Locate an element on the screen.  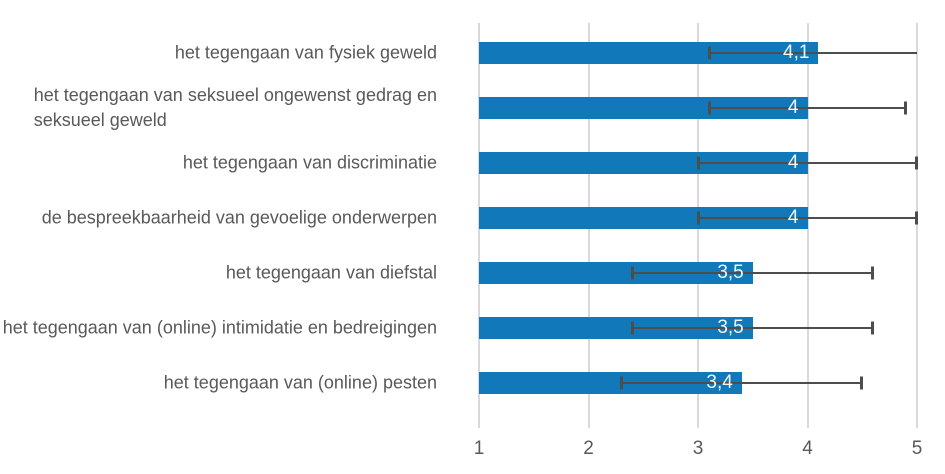
x-axis-tick-label: 3 is located at coordinates (698, 448).